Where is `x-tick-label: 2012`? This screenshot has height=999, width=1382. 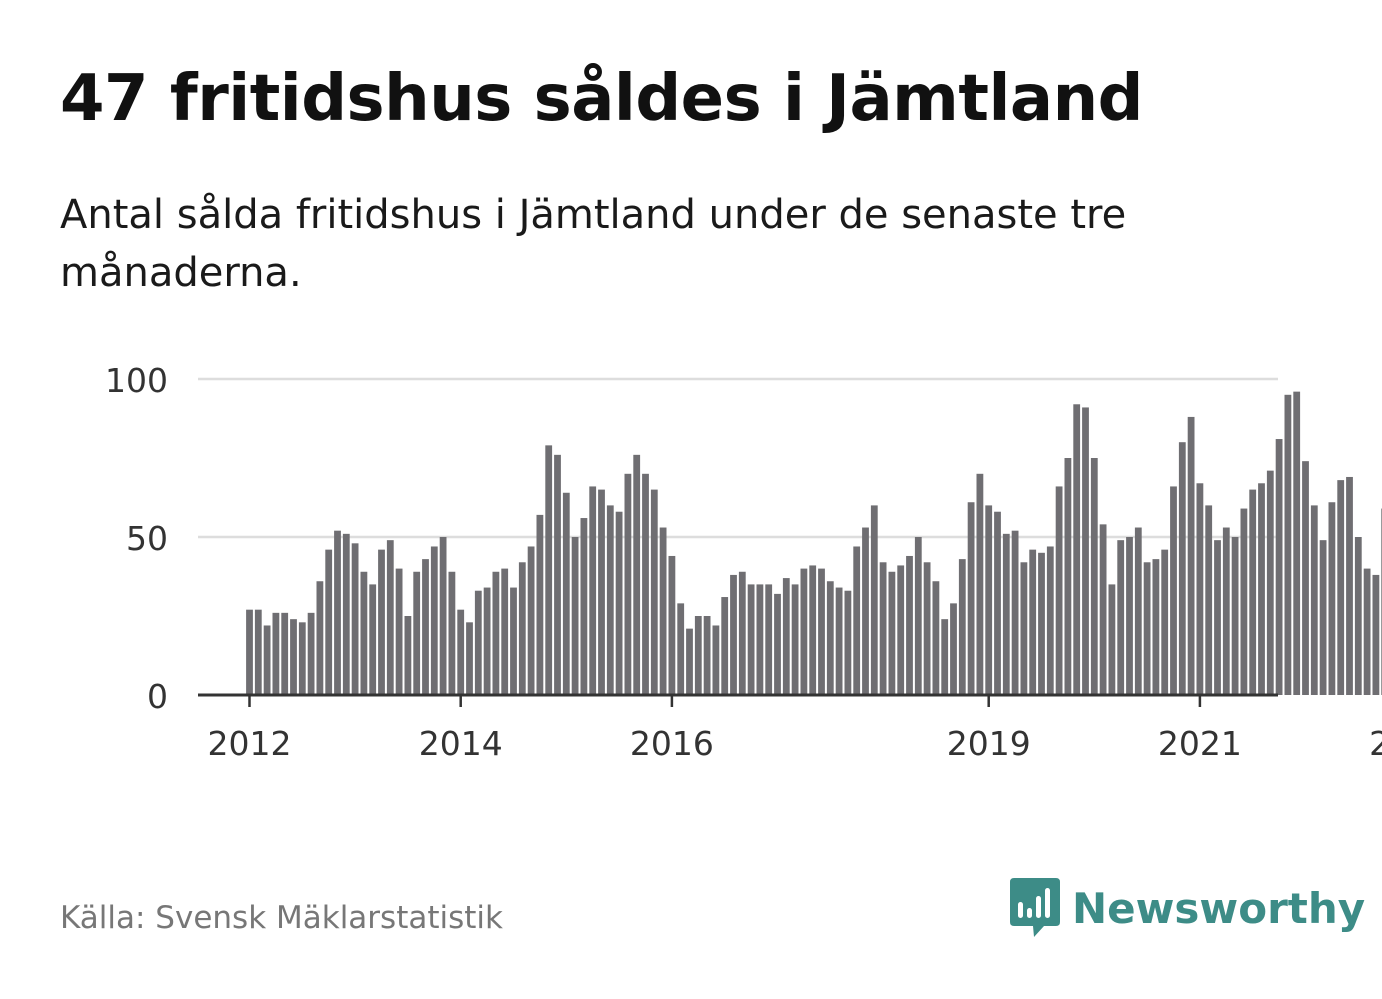
x-tick-label: 2012 is located at coordinates (250, 743).